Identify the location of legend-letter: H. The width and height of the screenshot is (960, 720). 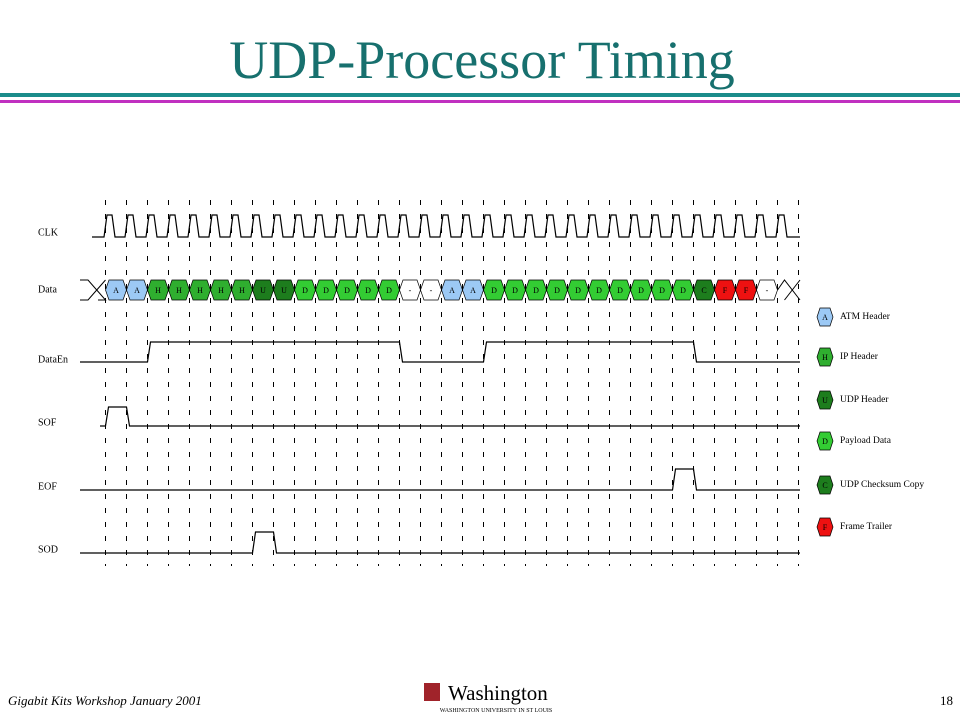
(825, 357).